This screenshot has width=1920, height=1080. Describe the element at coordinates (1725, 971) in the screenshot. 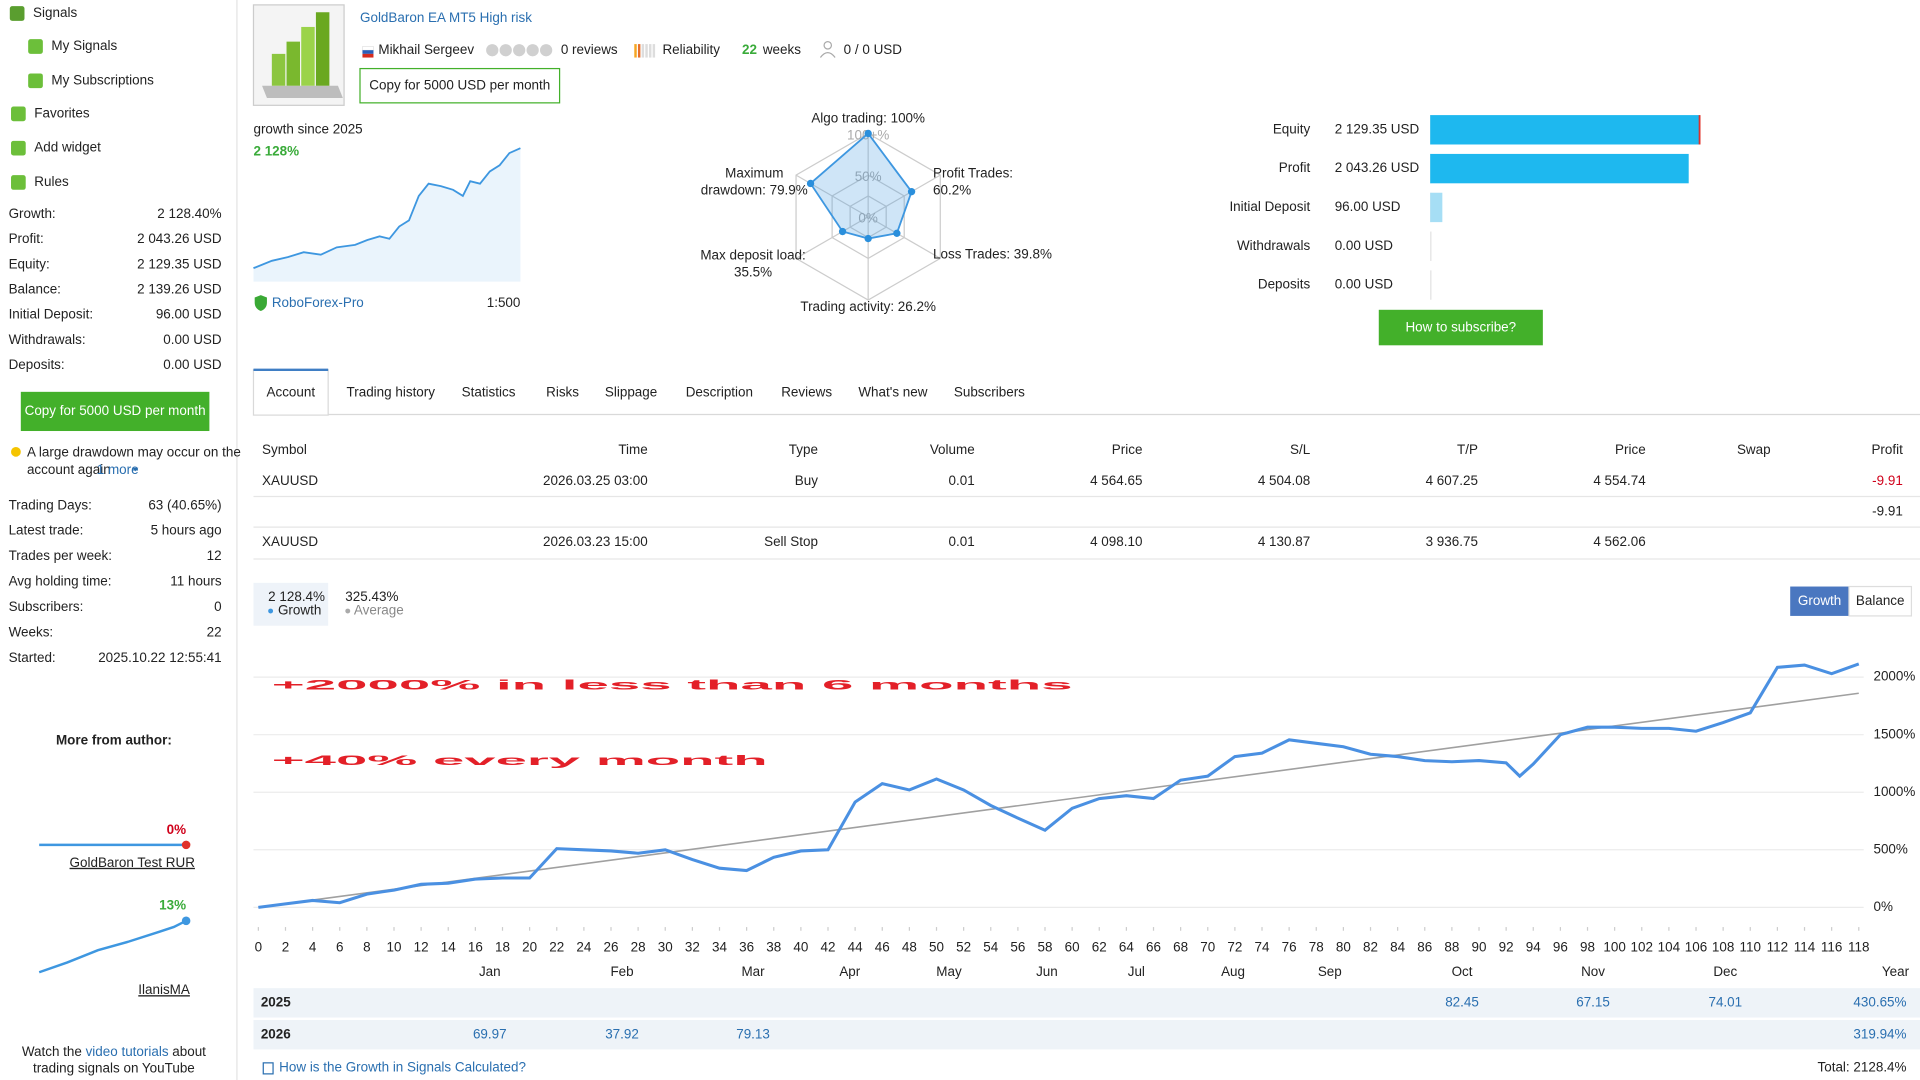

I see `month-label: Dec` at that location.